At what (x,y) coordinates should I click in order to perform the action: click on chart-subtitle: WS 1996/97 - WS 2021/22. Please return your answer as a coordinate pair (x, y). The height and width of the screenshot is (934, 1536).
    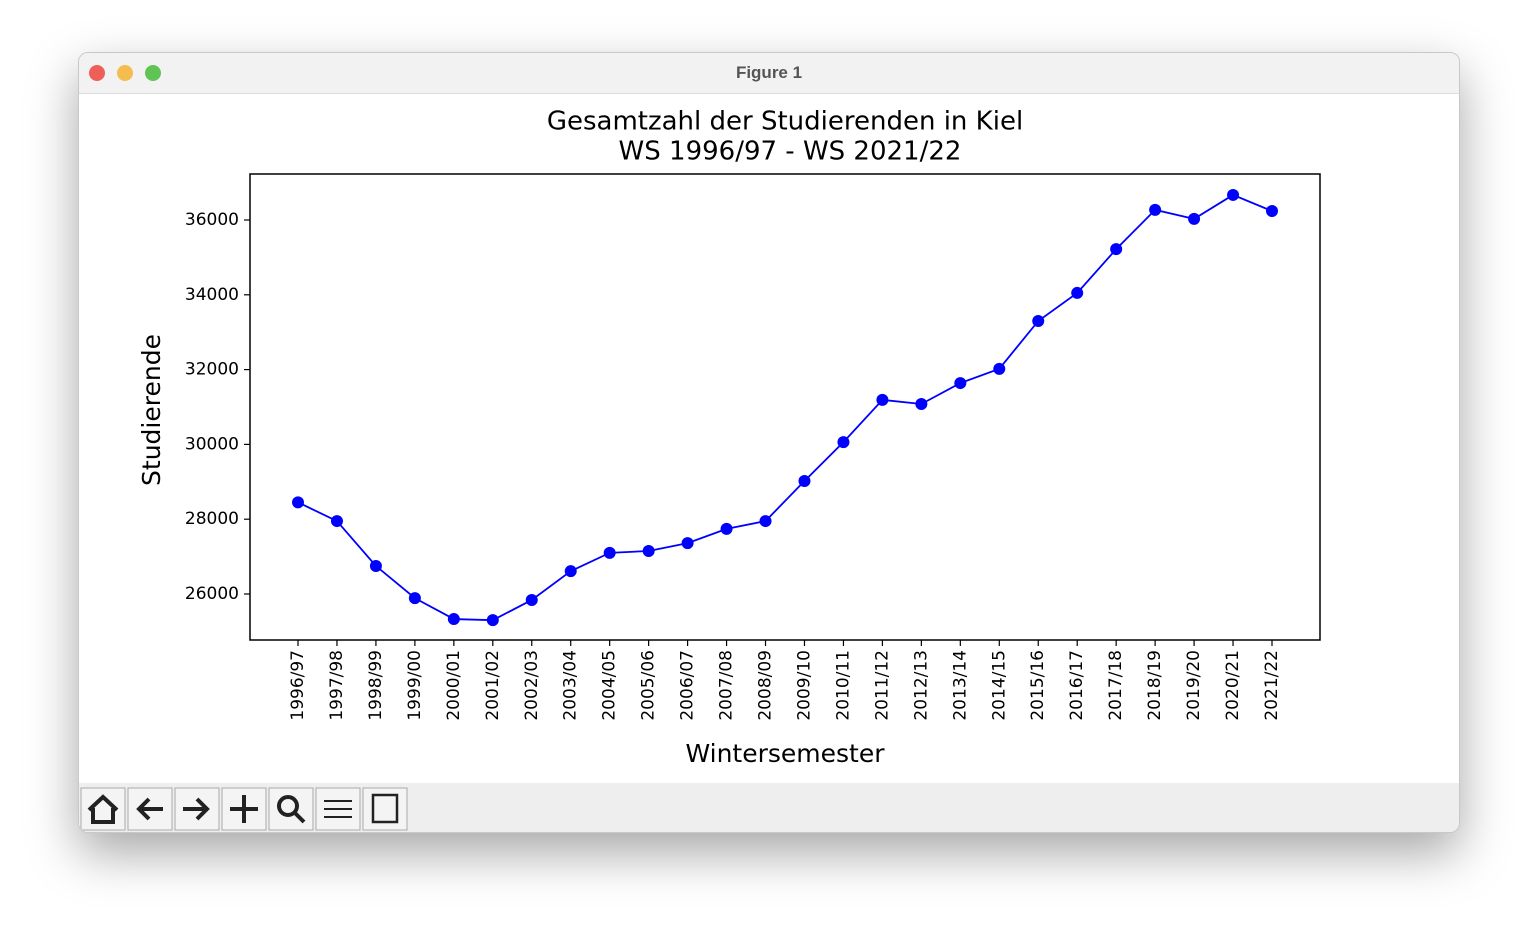
    Looking at the image, I should click on (790, 152).